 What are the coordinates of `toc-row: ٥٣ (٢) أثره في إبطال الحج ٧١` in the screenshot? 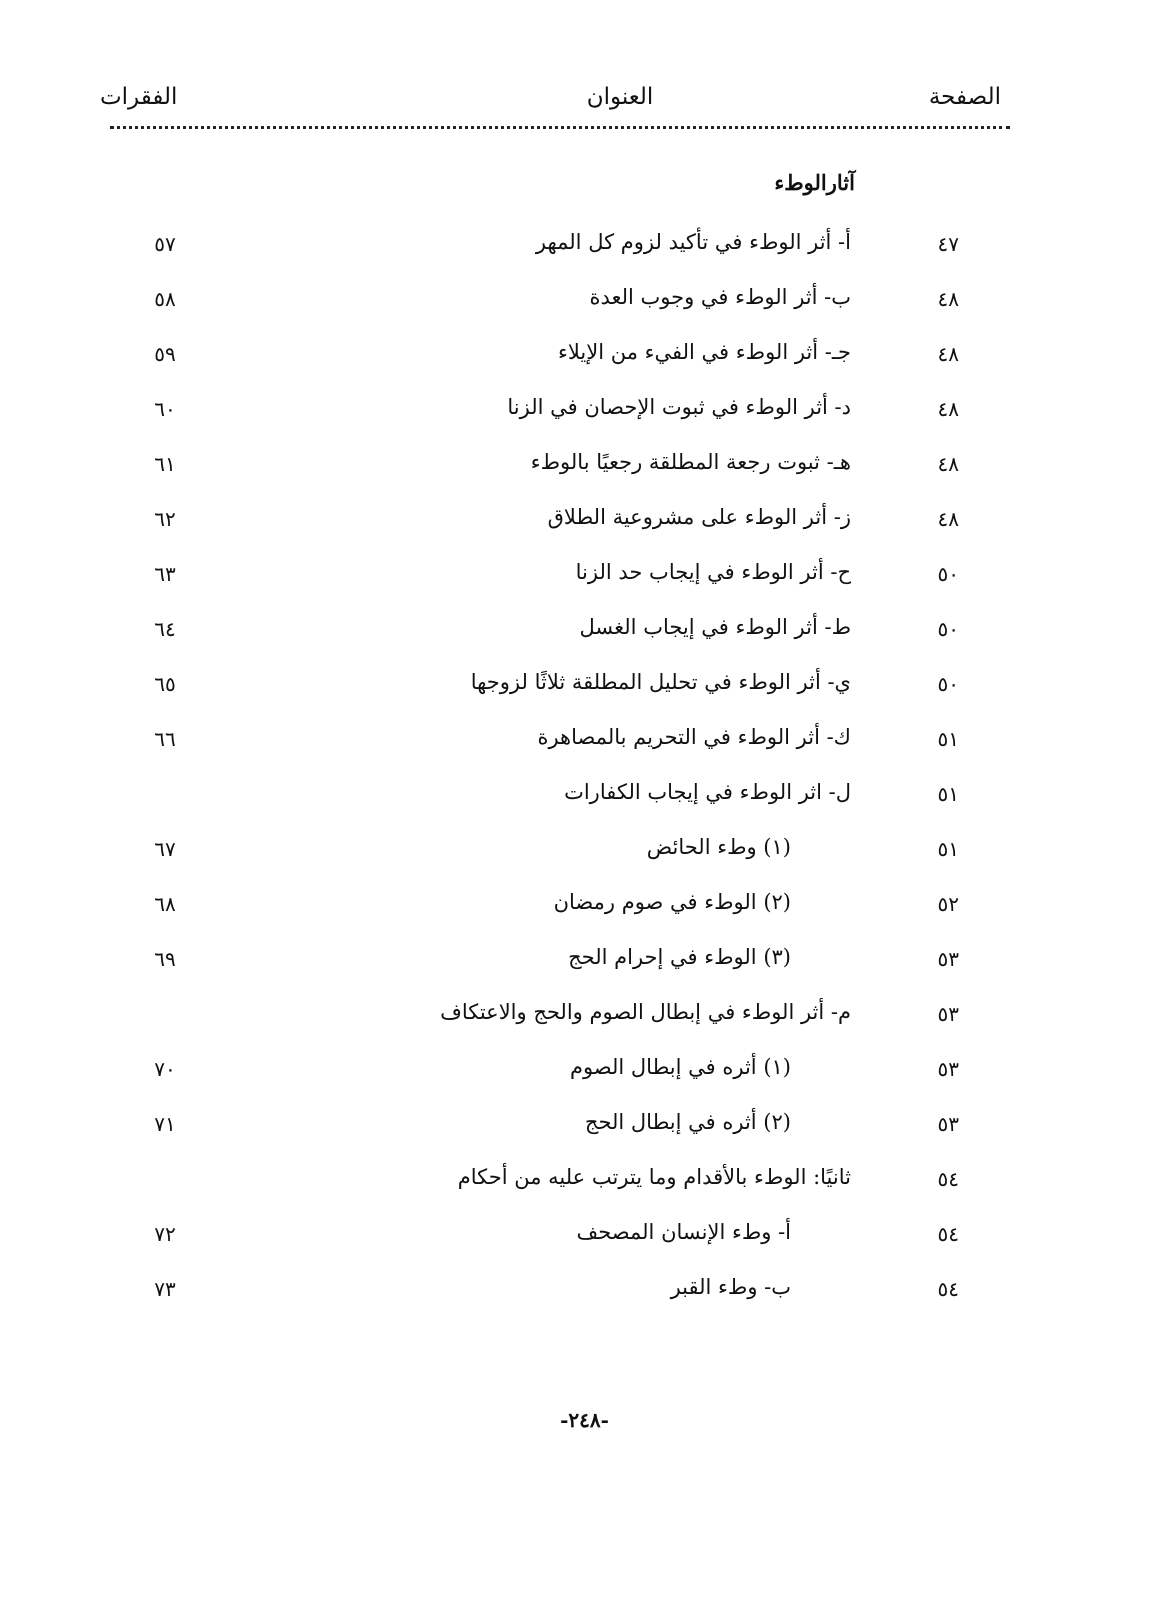 It's located at (584, 1126).